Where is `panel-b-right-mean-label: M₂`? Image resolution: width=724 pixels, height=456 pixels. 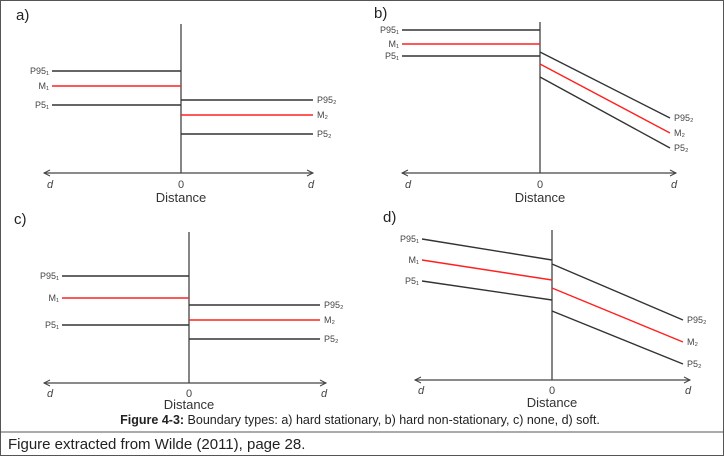 panel-b-right-mean-label: M₂ is located at coordinates (679, 133).